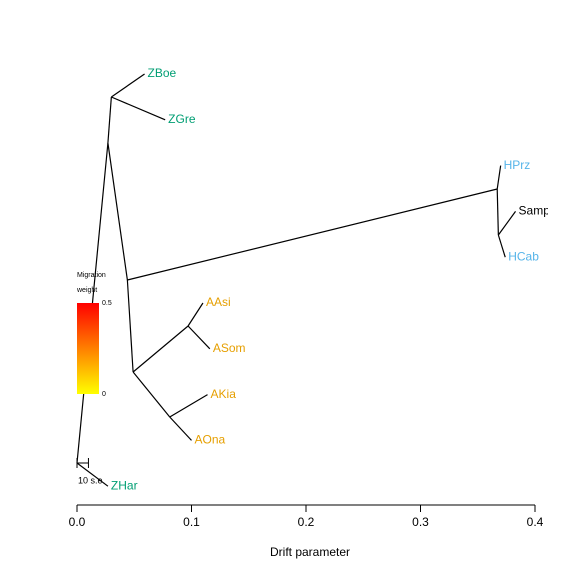 Image resolution: width=576 pixels, height=581 pixels. I want to click on scale-bar-label: 10 s.e., so click(91, 480).